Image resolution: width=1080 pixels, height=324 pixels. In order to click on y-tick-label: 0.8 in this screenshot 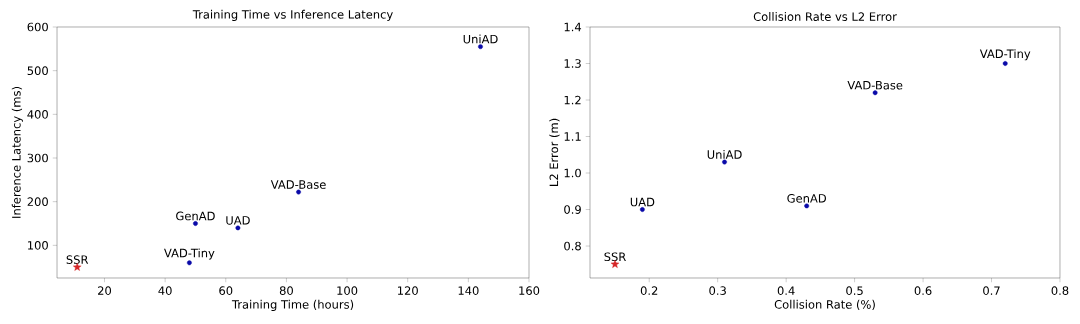, I will do `click(572, 246)`.